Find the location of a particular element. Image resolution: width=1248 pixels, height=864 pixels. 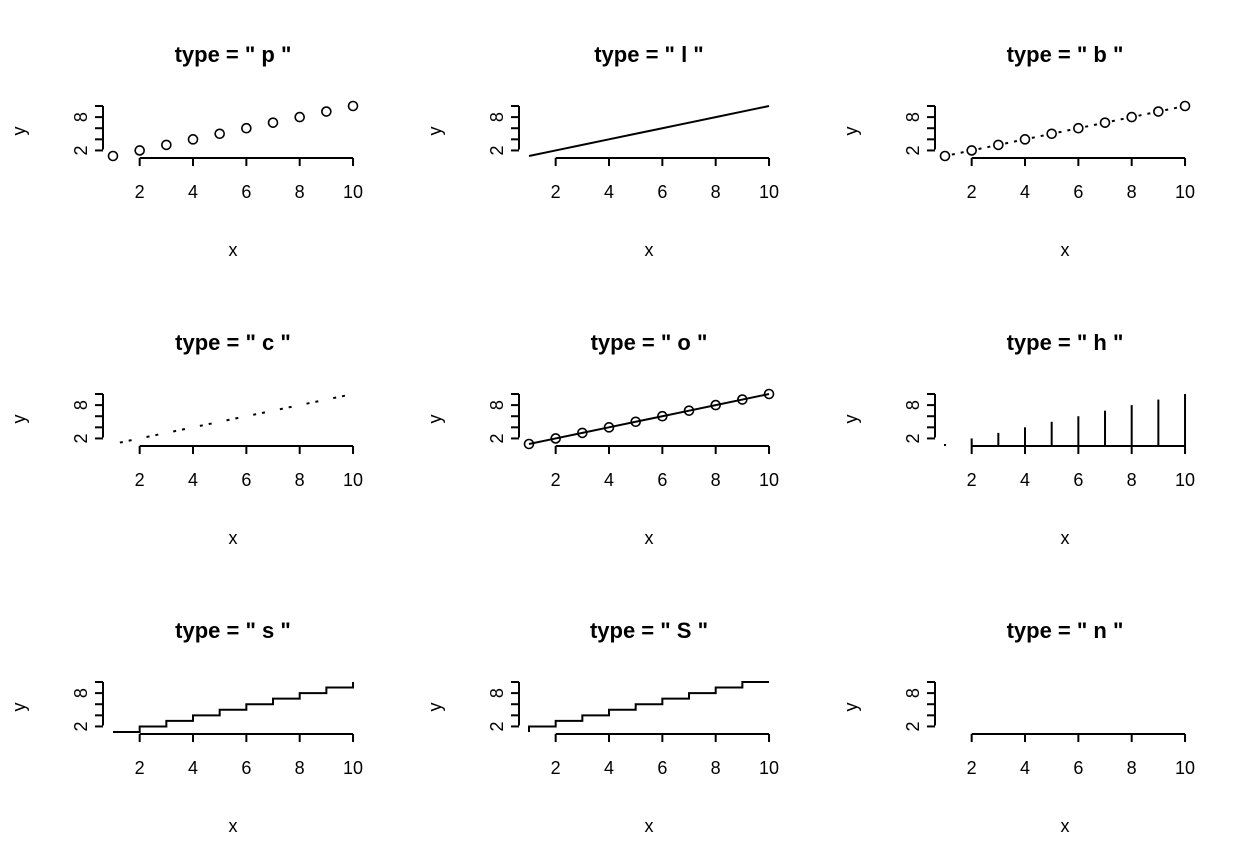

panel-8: type = " S " 2 4 6 8 10 x 2 8 y is located at coordinates (602, 727).